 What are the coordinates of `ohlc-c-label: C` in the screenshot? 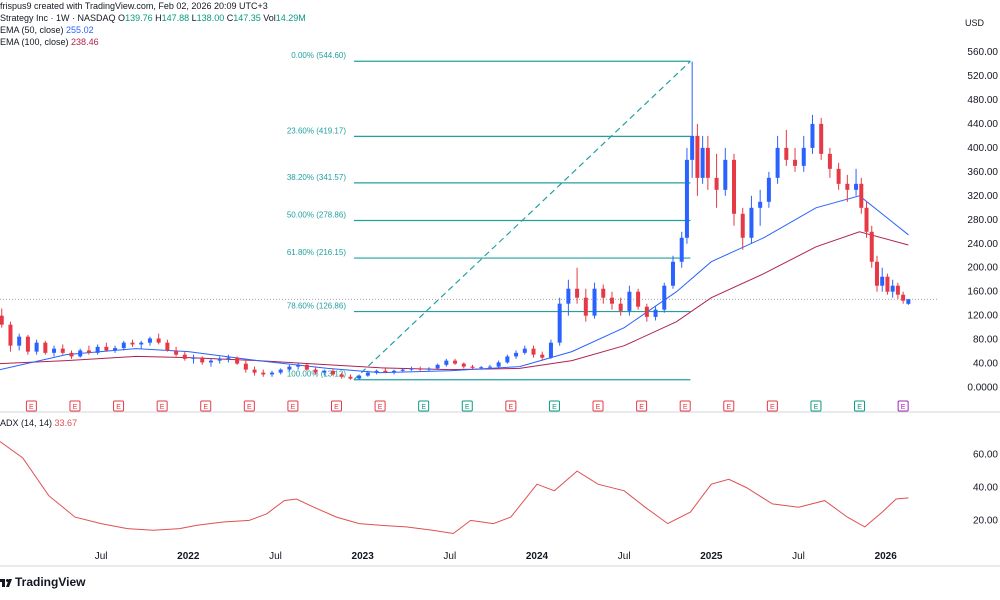 It's located at (230, 18).